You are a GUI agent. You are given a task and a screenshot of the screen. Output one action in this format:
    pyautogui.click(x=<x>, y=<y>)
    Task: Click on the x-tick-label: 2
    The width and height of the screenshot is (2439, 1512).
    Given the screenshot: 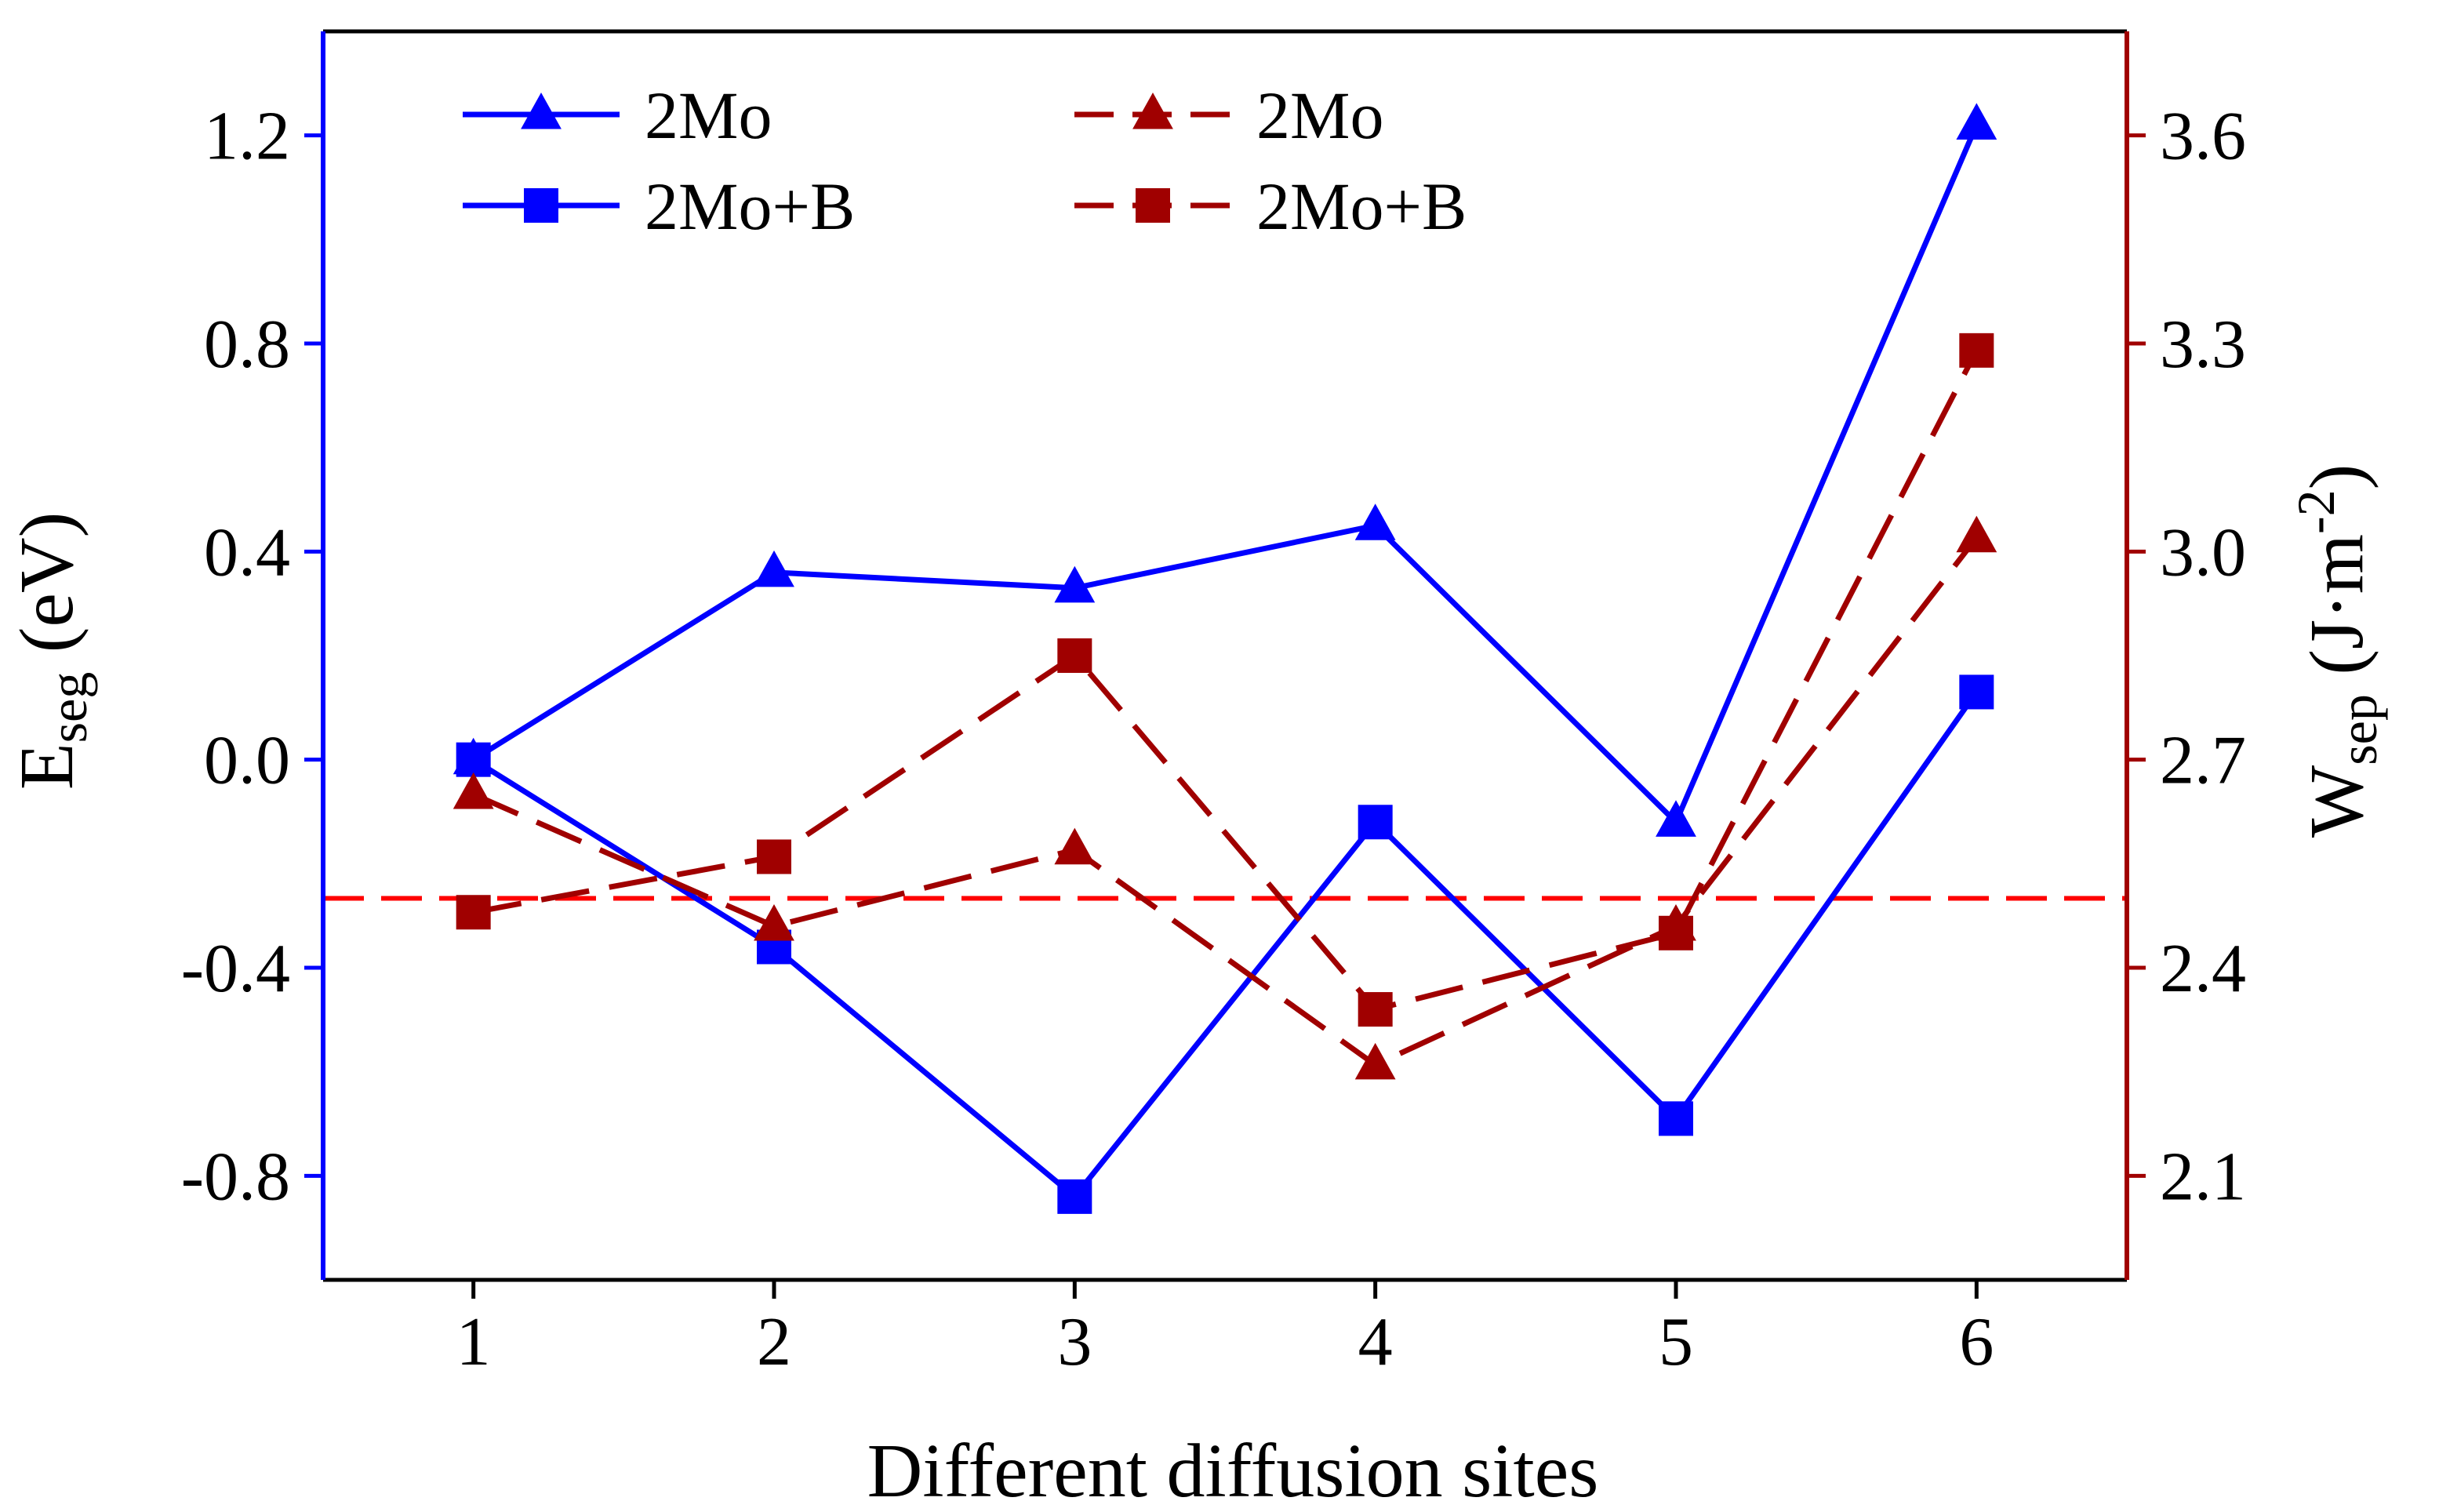 What is the action you would take?
    pyautogui.click(x=774, y=1342)
    